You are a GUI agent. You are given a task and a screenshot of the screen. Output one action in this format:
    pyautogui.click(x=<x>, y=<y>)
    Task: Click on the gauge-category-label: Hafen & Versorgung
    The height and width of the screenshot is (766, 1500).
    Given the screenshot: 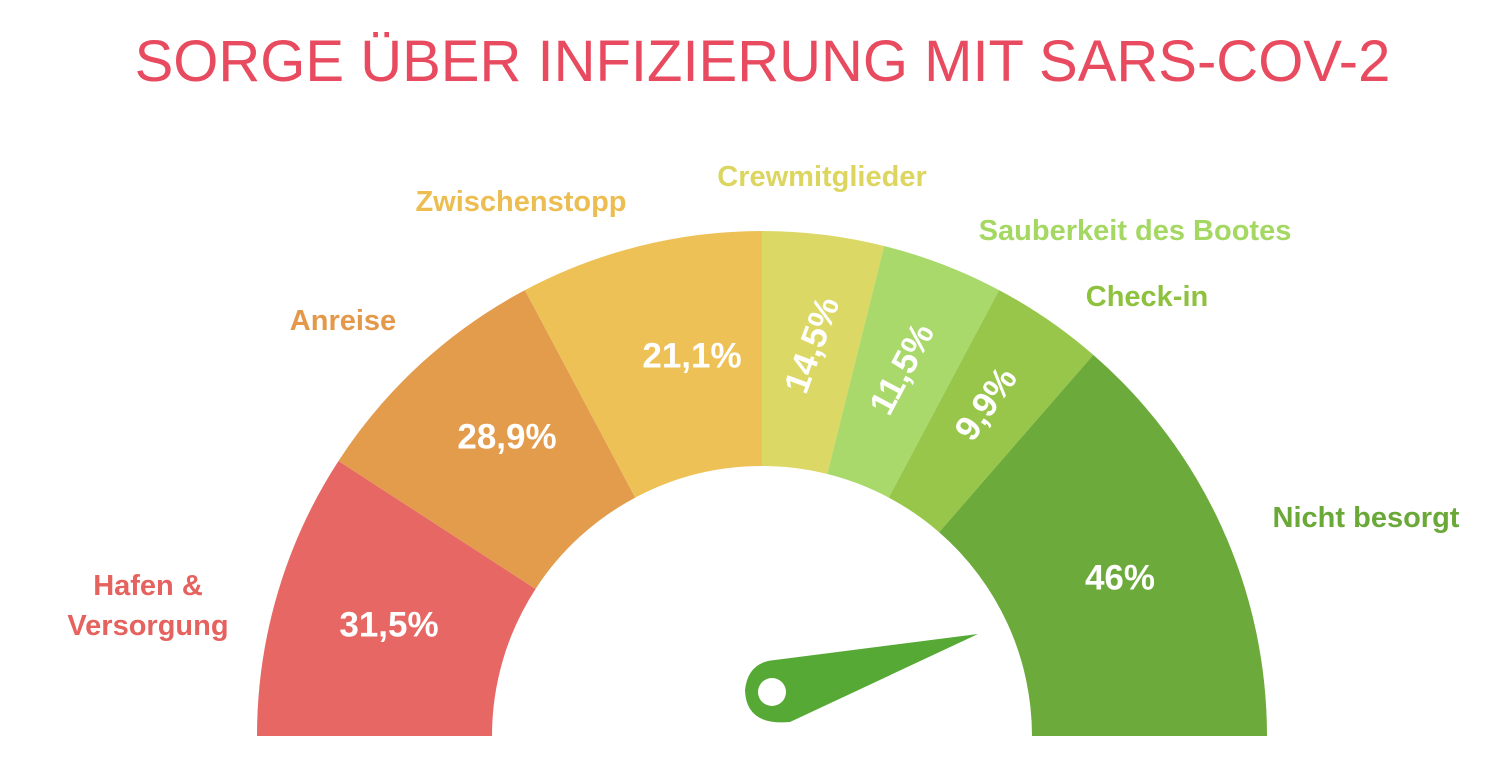 What is the action you would take?
    pyautogui.click(x=147, y=606)
    